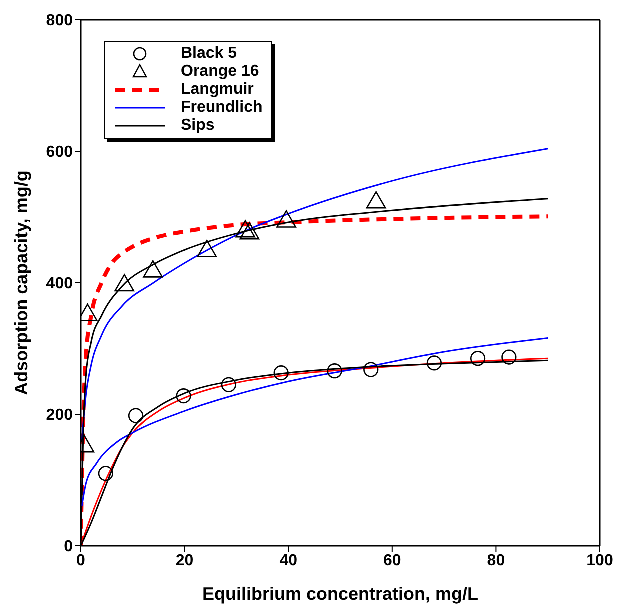  I want to click on legend-label: Orange 16, so click(220, 72).